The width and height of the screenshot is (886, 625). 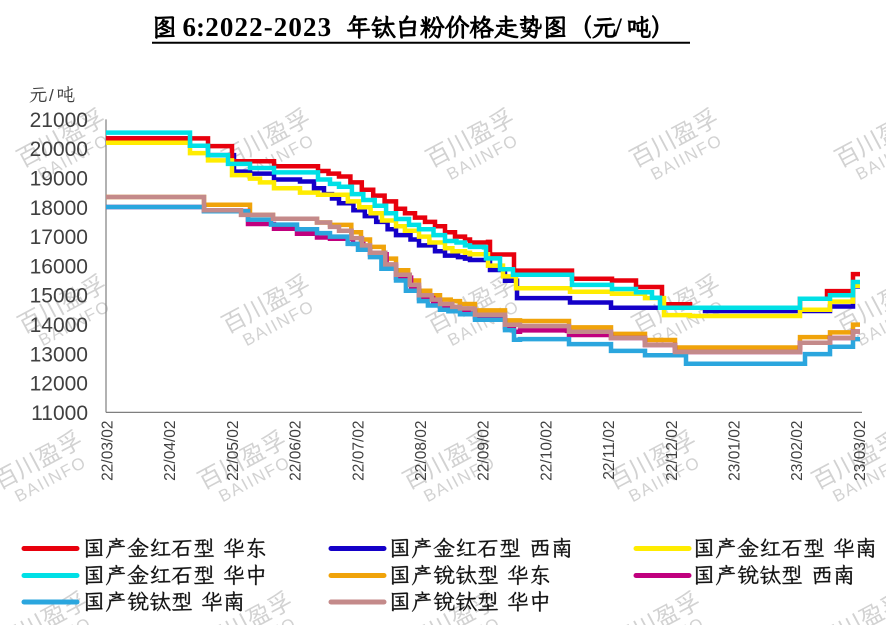 What do you see at coordinates (421, 451) in the screenshot?
I see `svg-text: 22/08/02` at bounding box center [421, 451].